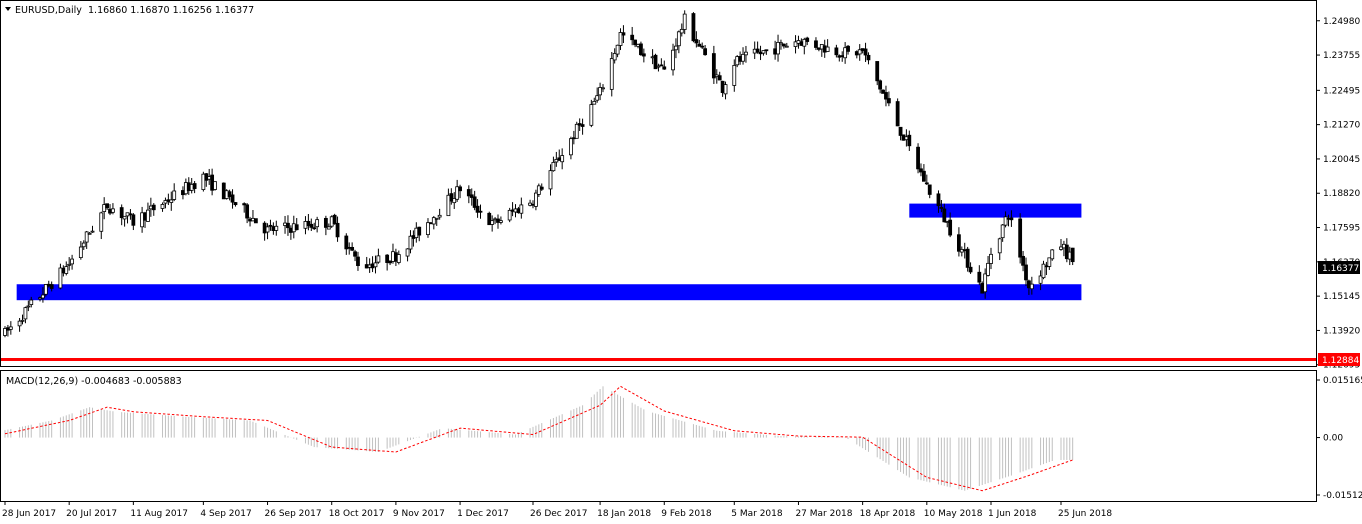  I want to click on time-tick-label: 9 Nov 2017, so click(419, 514).